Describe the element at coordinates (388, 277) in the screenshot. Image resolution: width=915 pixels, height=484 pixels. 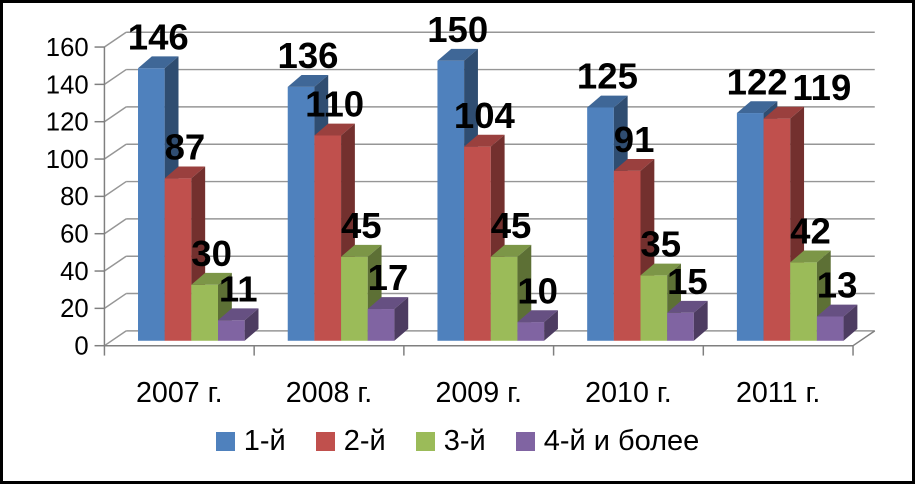
I see `data-label: 17` at that location.